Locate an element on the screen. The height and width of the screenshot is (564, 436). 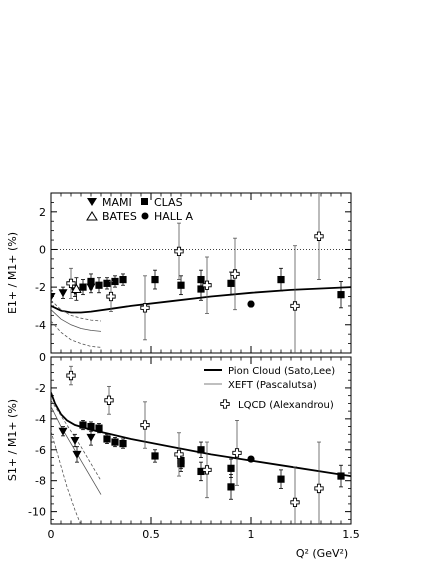
point-bates is located at coordinates (76, 288).